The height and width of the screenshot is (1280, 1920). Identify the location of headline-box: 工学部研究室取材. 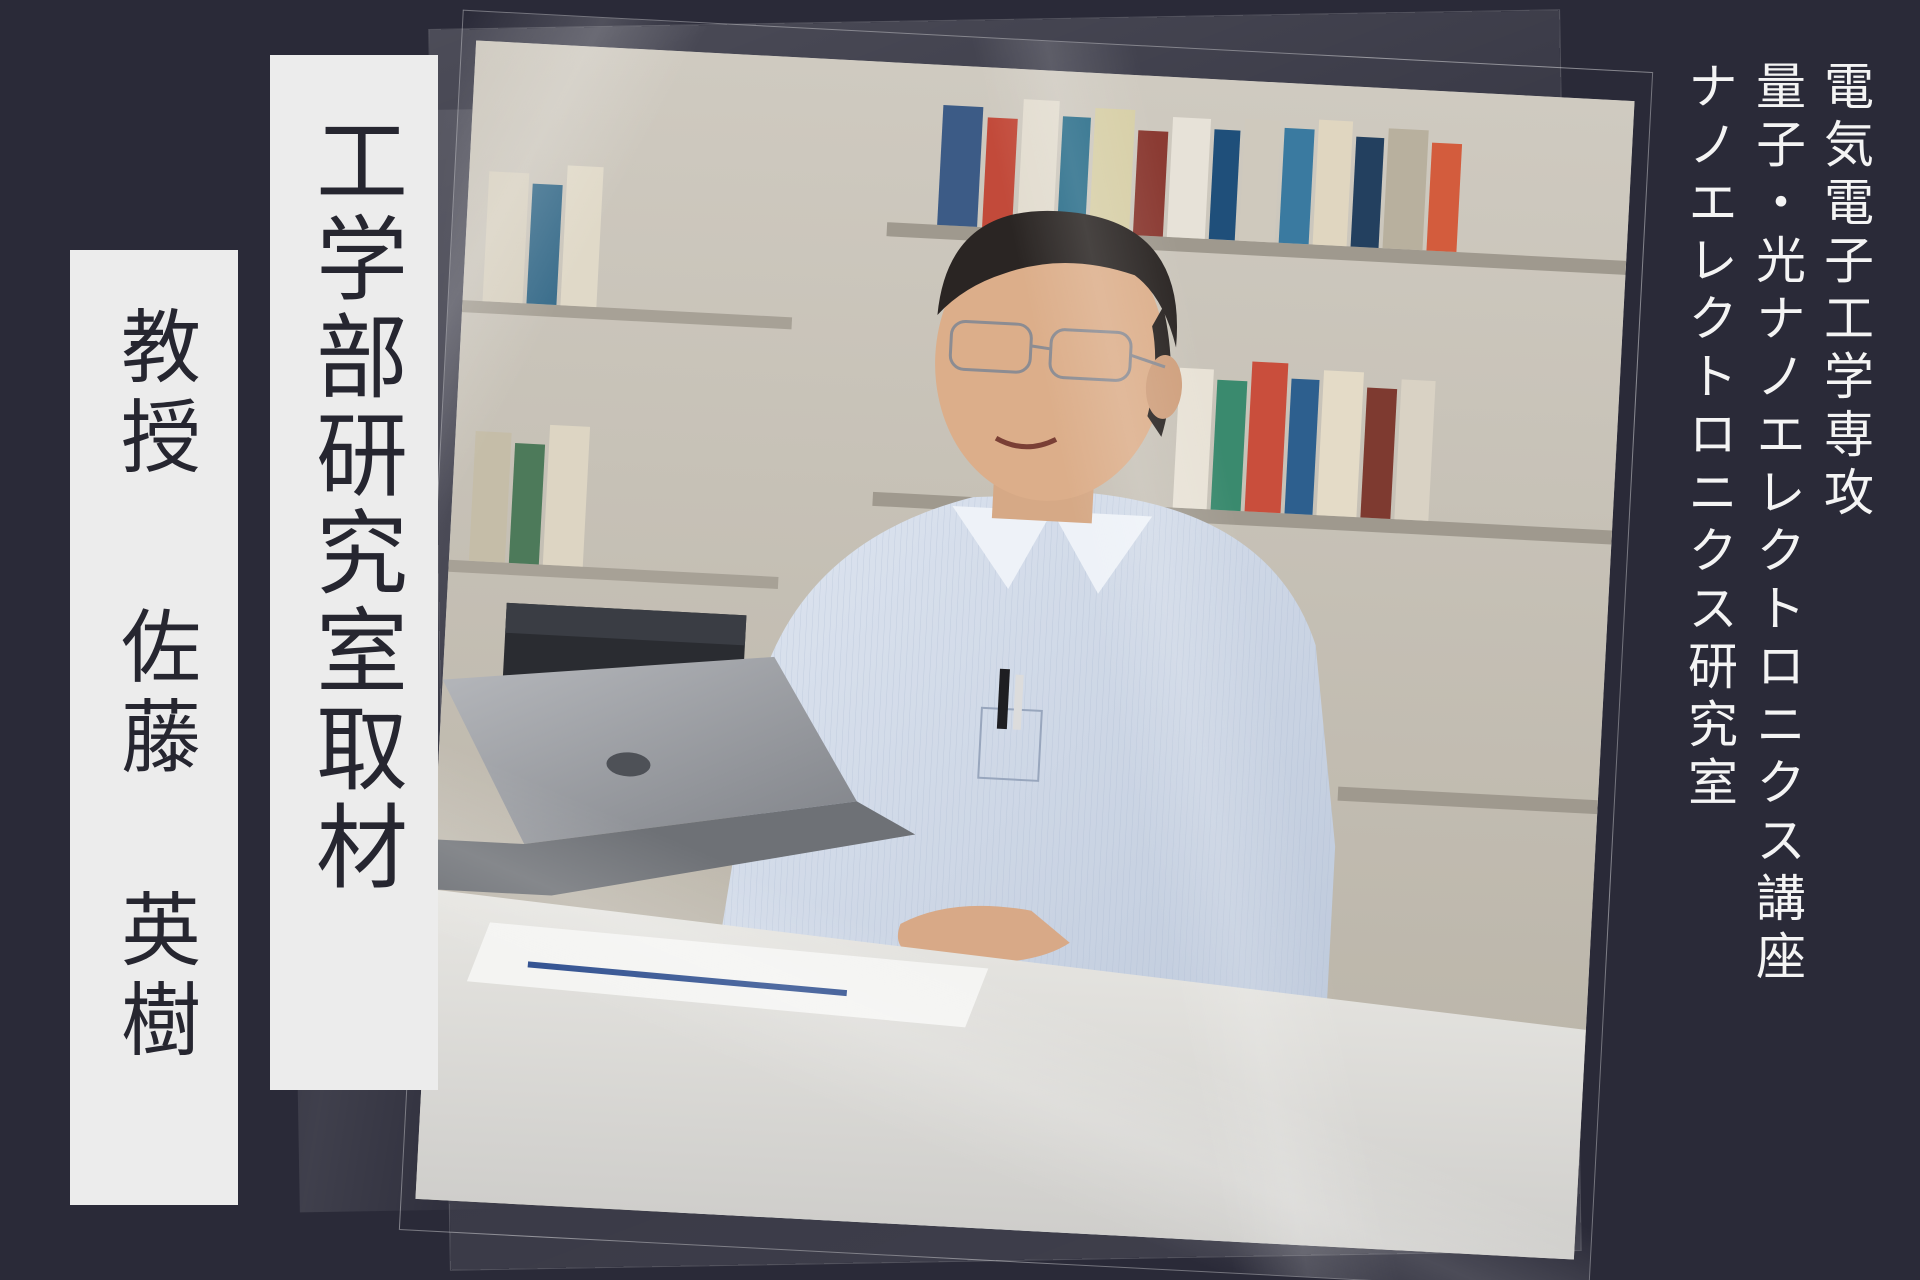
(354, 572).